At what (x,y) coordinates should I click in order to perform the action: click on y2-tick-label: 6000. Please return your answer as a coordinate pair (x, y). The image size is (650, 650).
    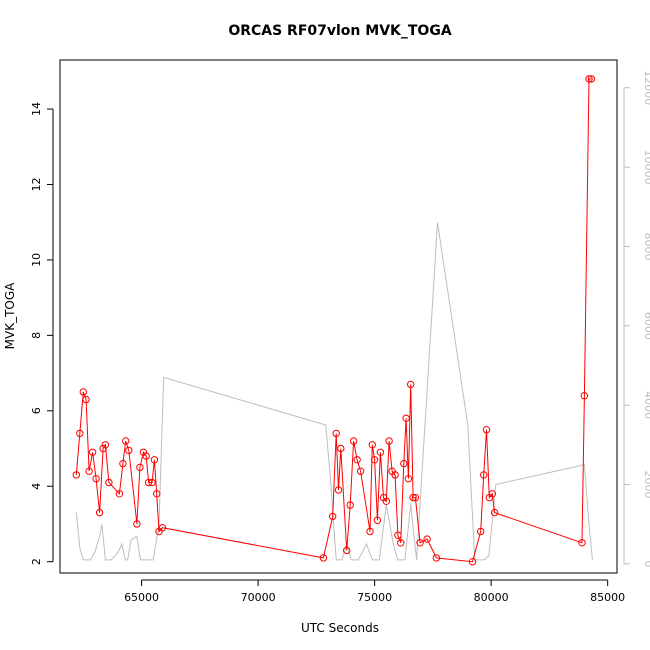
    Looking at the image, I should click on (646, 326).